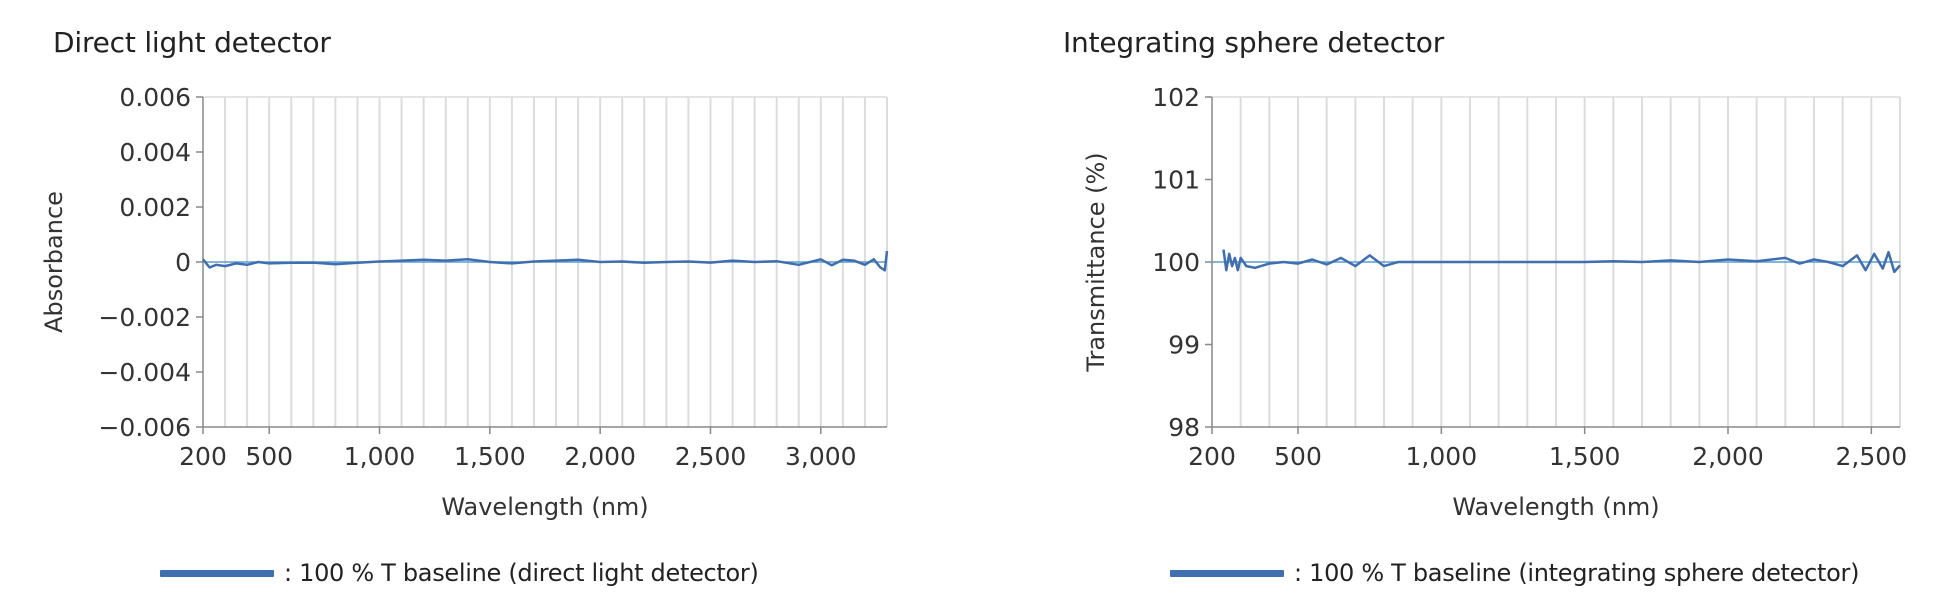 Image resolution: width=1960 pixels, height=610 pixels. I want to click on y-tick-label: 98, so click(1184, 427).